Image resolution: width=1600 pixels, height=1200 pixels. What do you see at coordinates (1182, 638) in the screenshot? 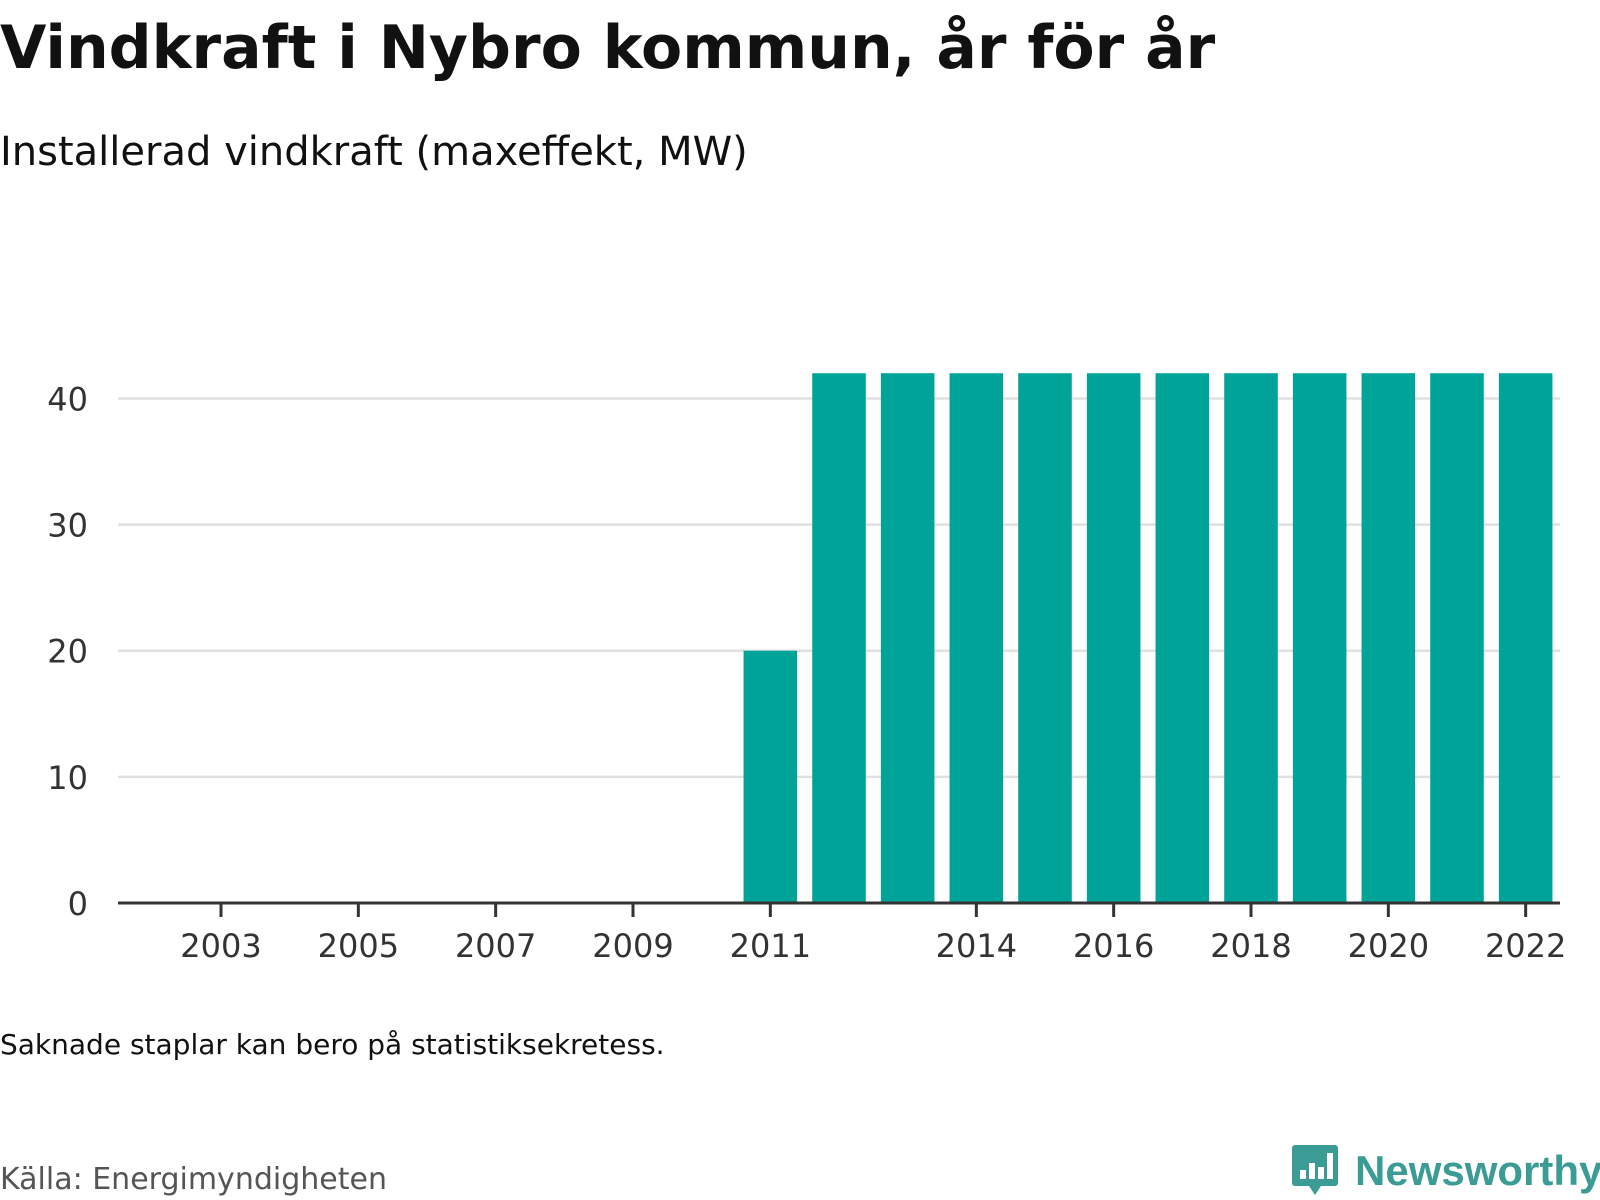
I see `bar-2017` at bounding box center [1182, 638].